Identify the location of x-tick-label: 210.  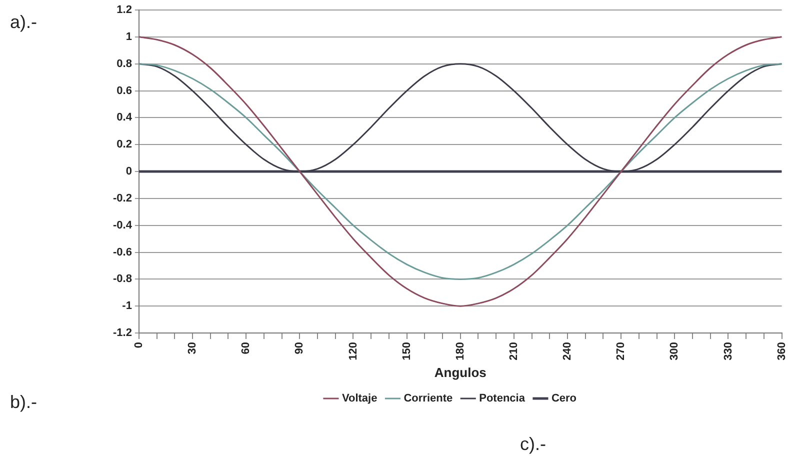
(514, 351).